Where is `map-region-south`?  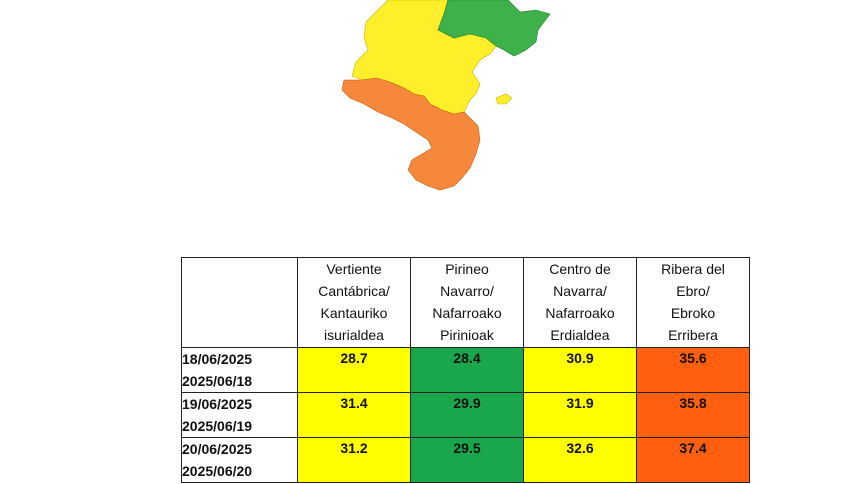
map-region-south is located at coordinates (411, 134).